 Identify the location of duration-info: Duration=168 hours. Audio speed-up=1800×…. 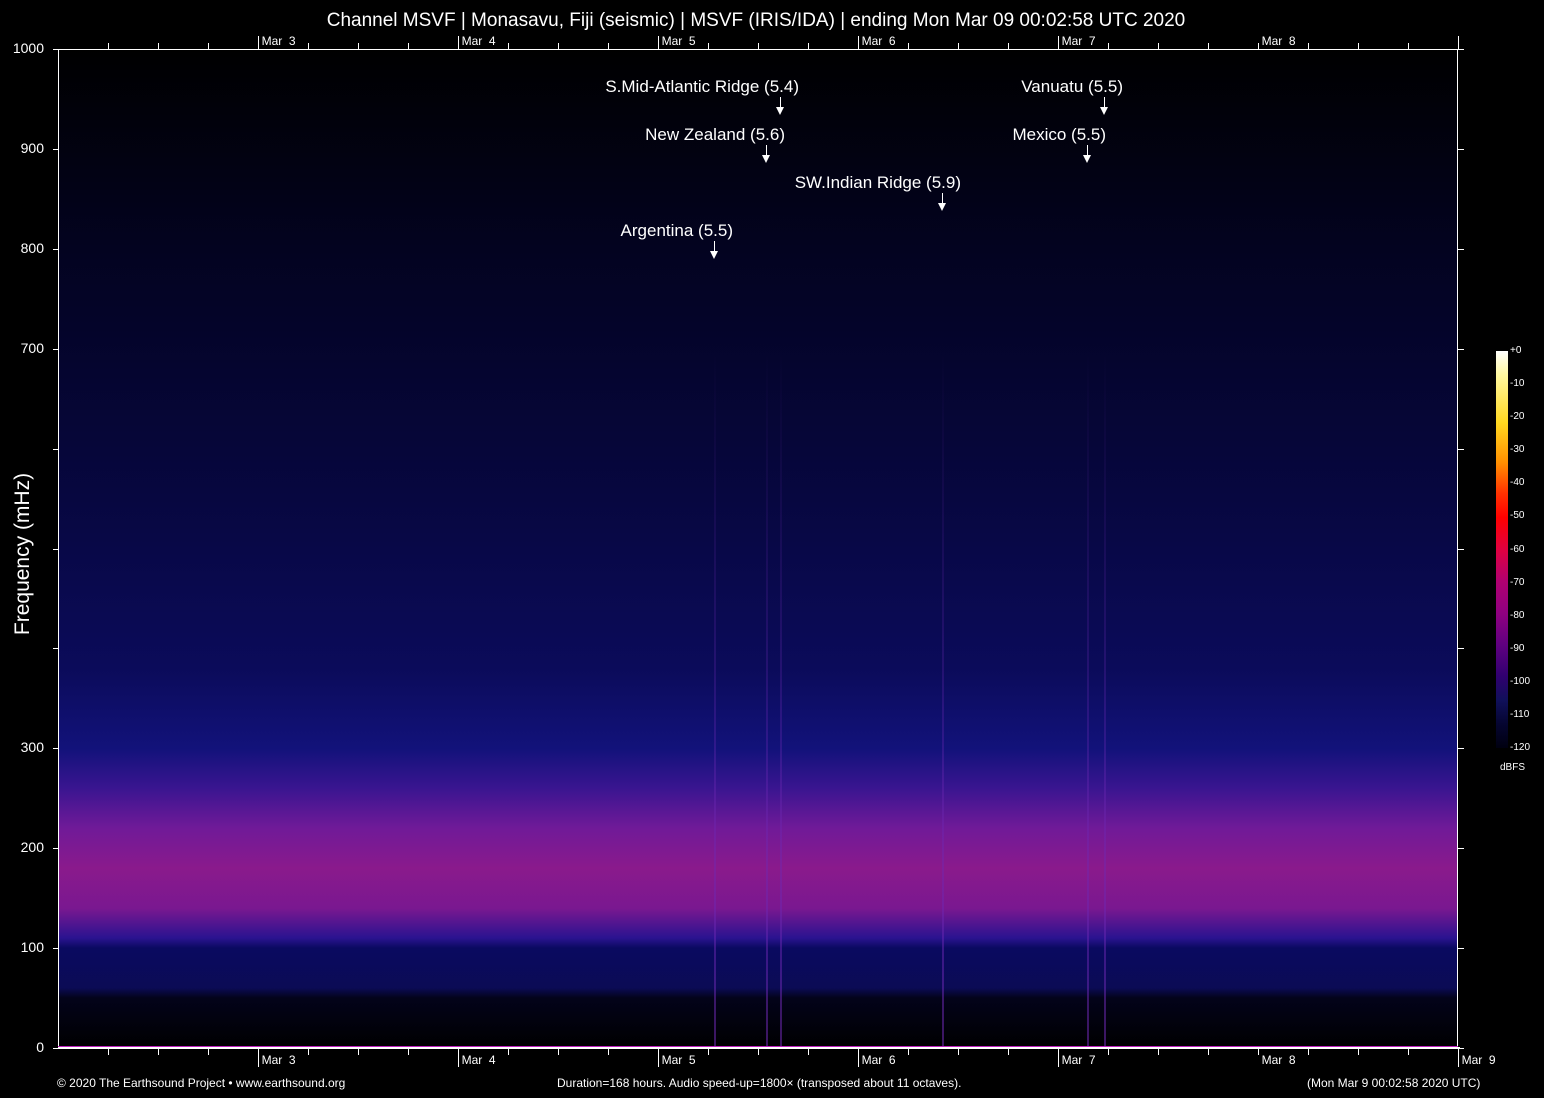
(759, 1083).